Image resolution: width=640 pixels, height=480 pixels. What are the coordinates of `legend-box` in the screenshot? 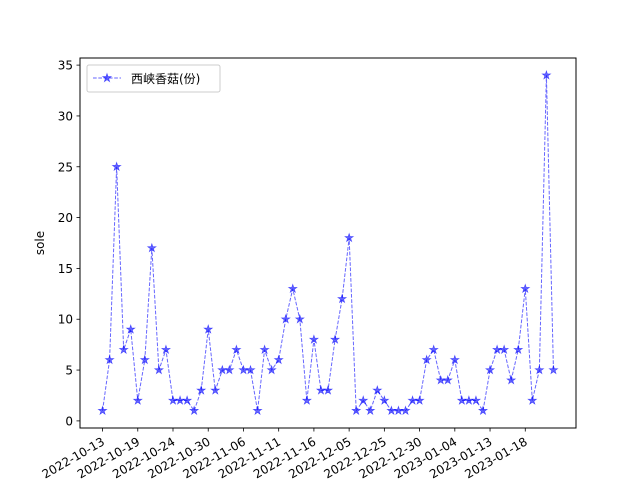 It's located at (153, 78).